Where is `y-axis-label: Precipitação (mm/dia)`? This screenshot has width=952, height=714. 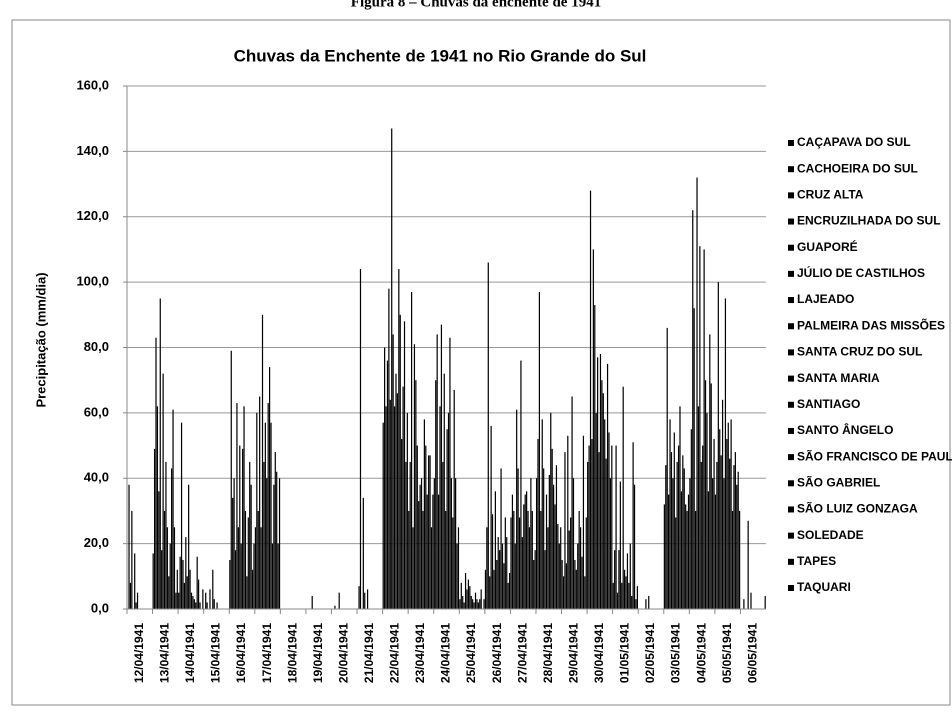
y-axis-label: Precipitação (mm/dia) is located at coordinates (40, 339).